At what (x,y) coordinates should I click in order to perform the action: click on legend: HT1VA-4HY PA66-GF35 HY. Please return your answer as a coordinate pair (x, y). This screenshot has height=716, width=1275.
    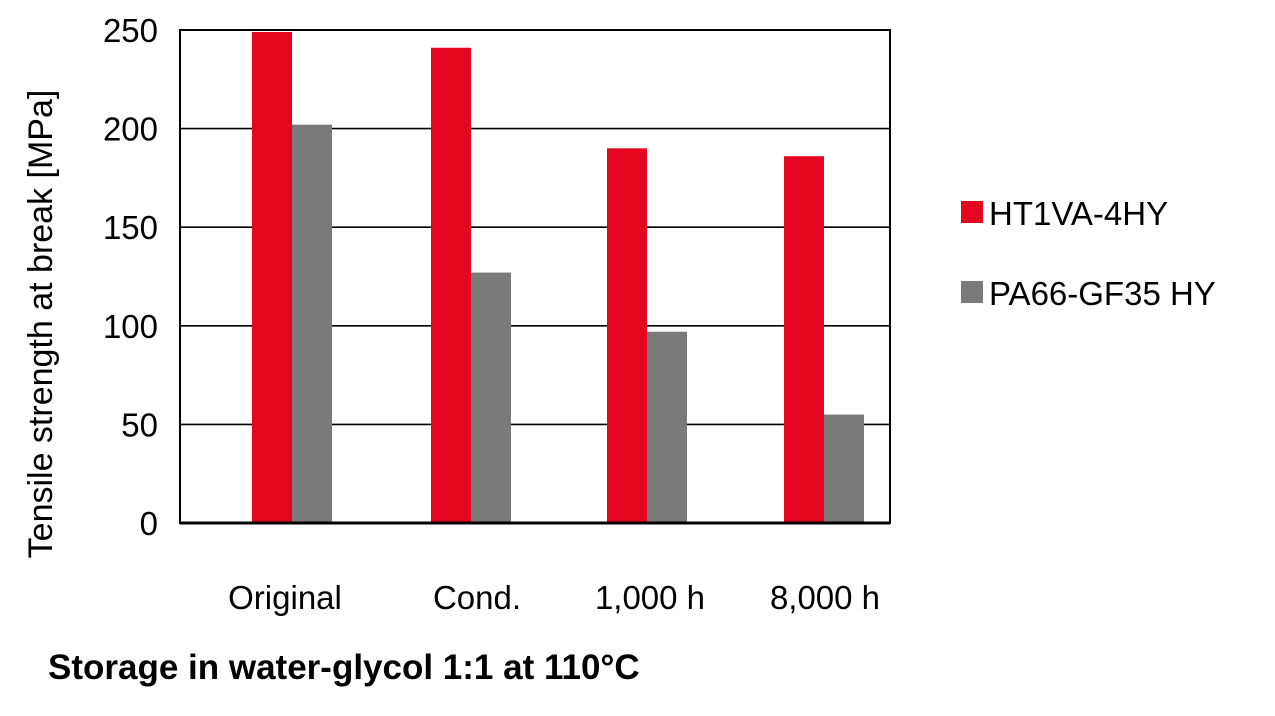
    Looking at the image, I should click on (1088, 253).